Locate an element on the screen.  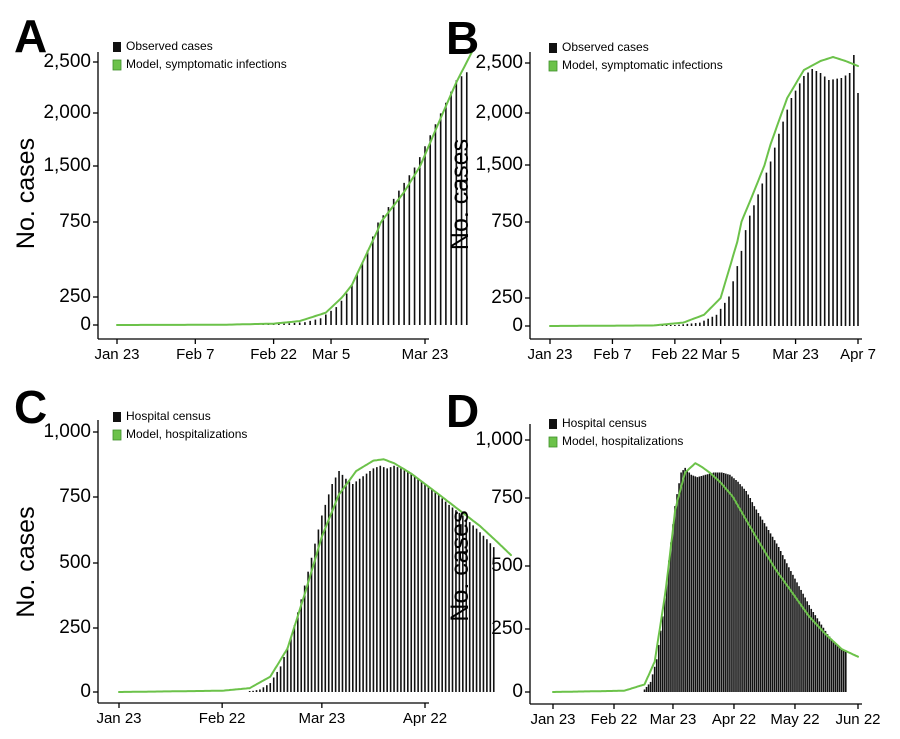
panel-letter: D is located at coordinates (462, 411).